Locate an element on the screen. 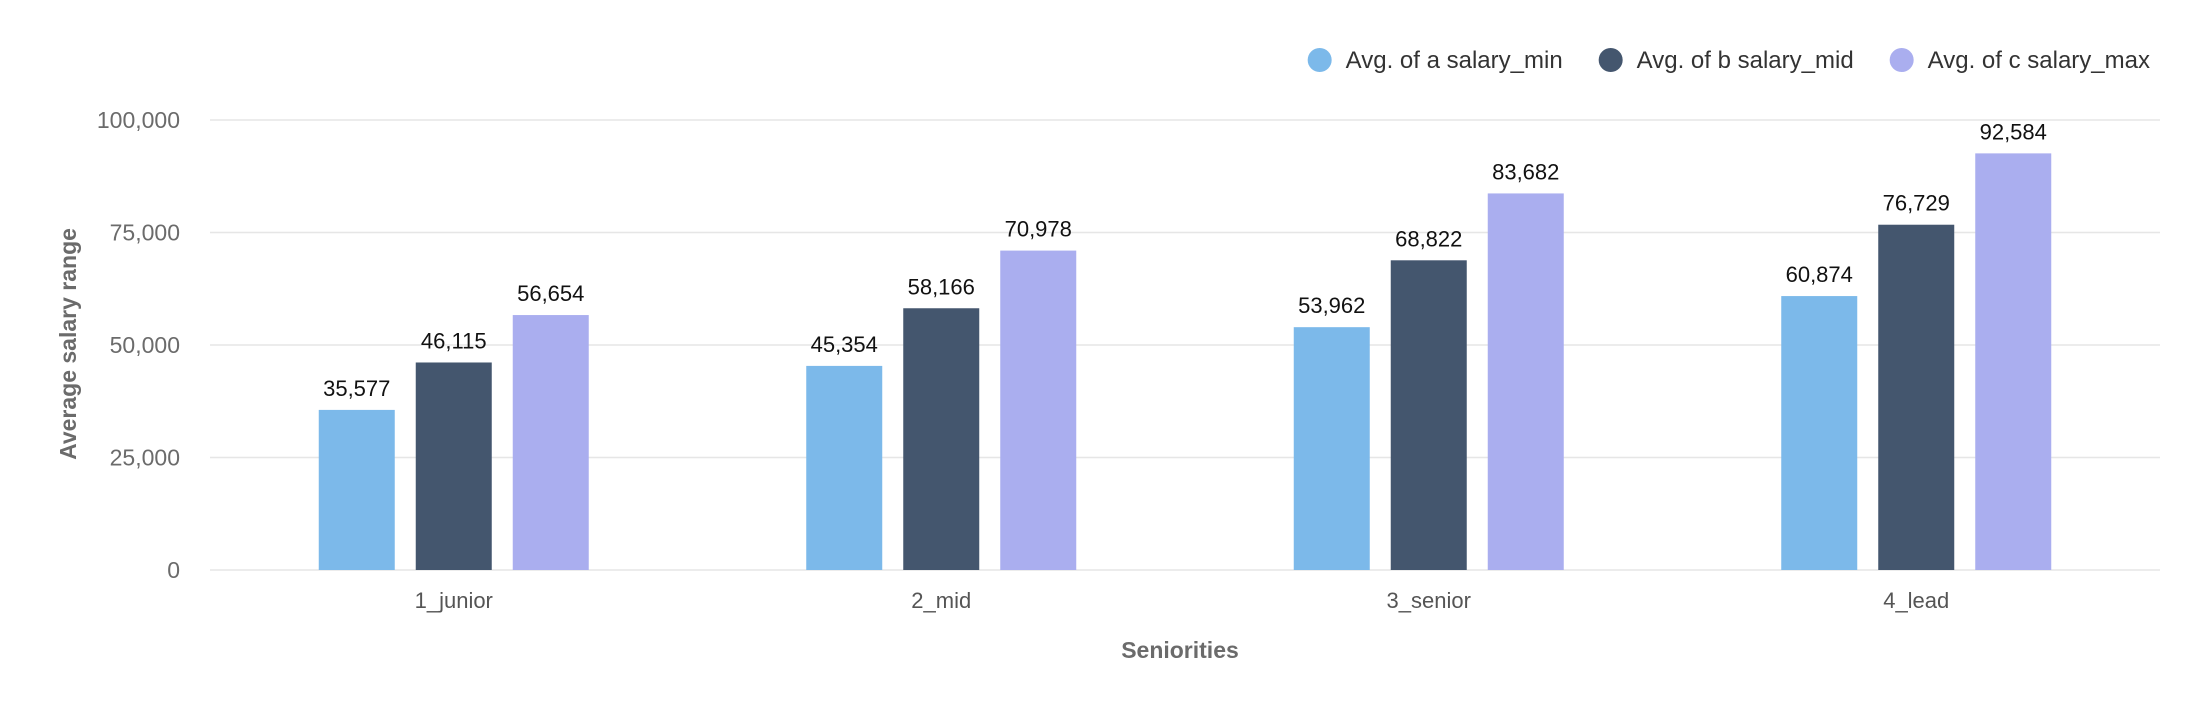 This screenshot has height=706, width=2198. x-axis-ticks: 1_junior 2_mid 3_senior 4_lead is located at coordinates (1182, 600).